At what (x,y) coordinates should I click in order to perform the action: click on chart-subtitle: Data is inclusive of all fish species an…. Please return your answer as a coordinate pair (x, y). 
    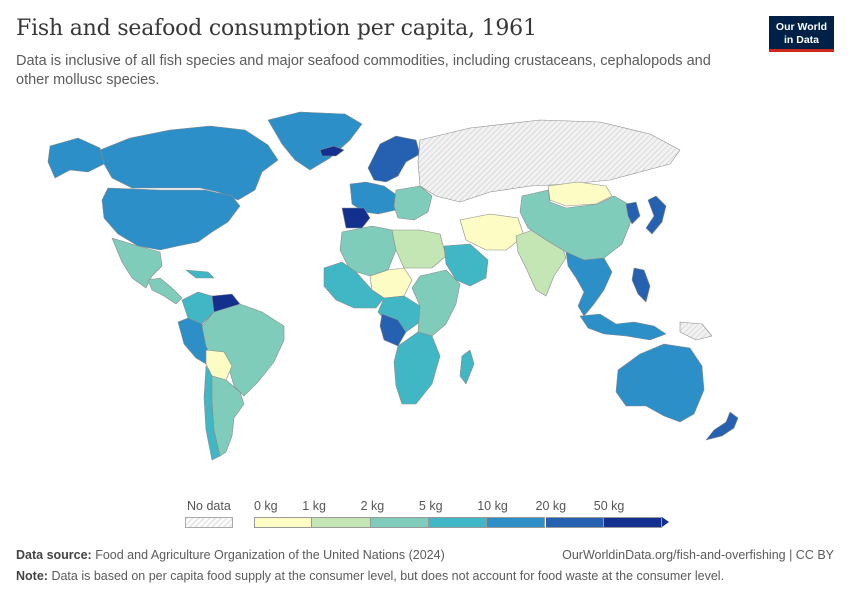
    Looking at the image, I should click on (363, 70).